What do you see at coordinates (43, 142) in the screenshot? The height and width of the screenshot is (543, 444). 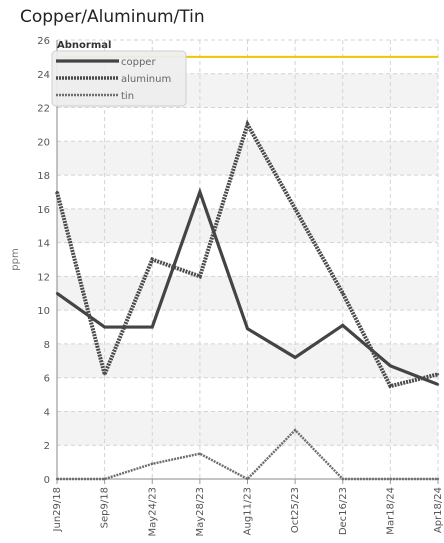 I see `y-tick-label: 20` at bounding box center [43, 142].